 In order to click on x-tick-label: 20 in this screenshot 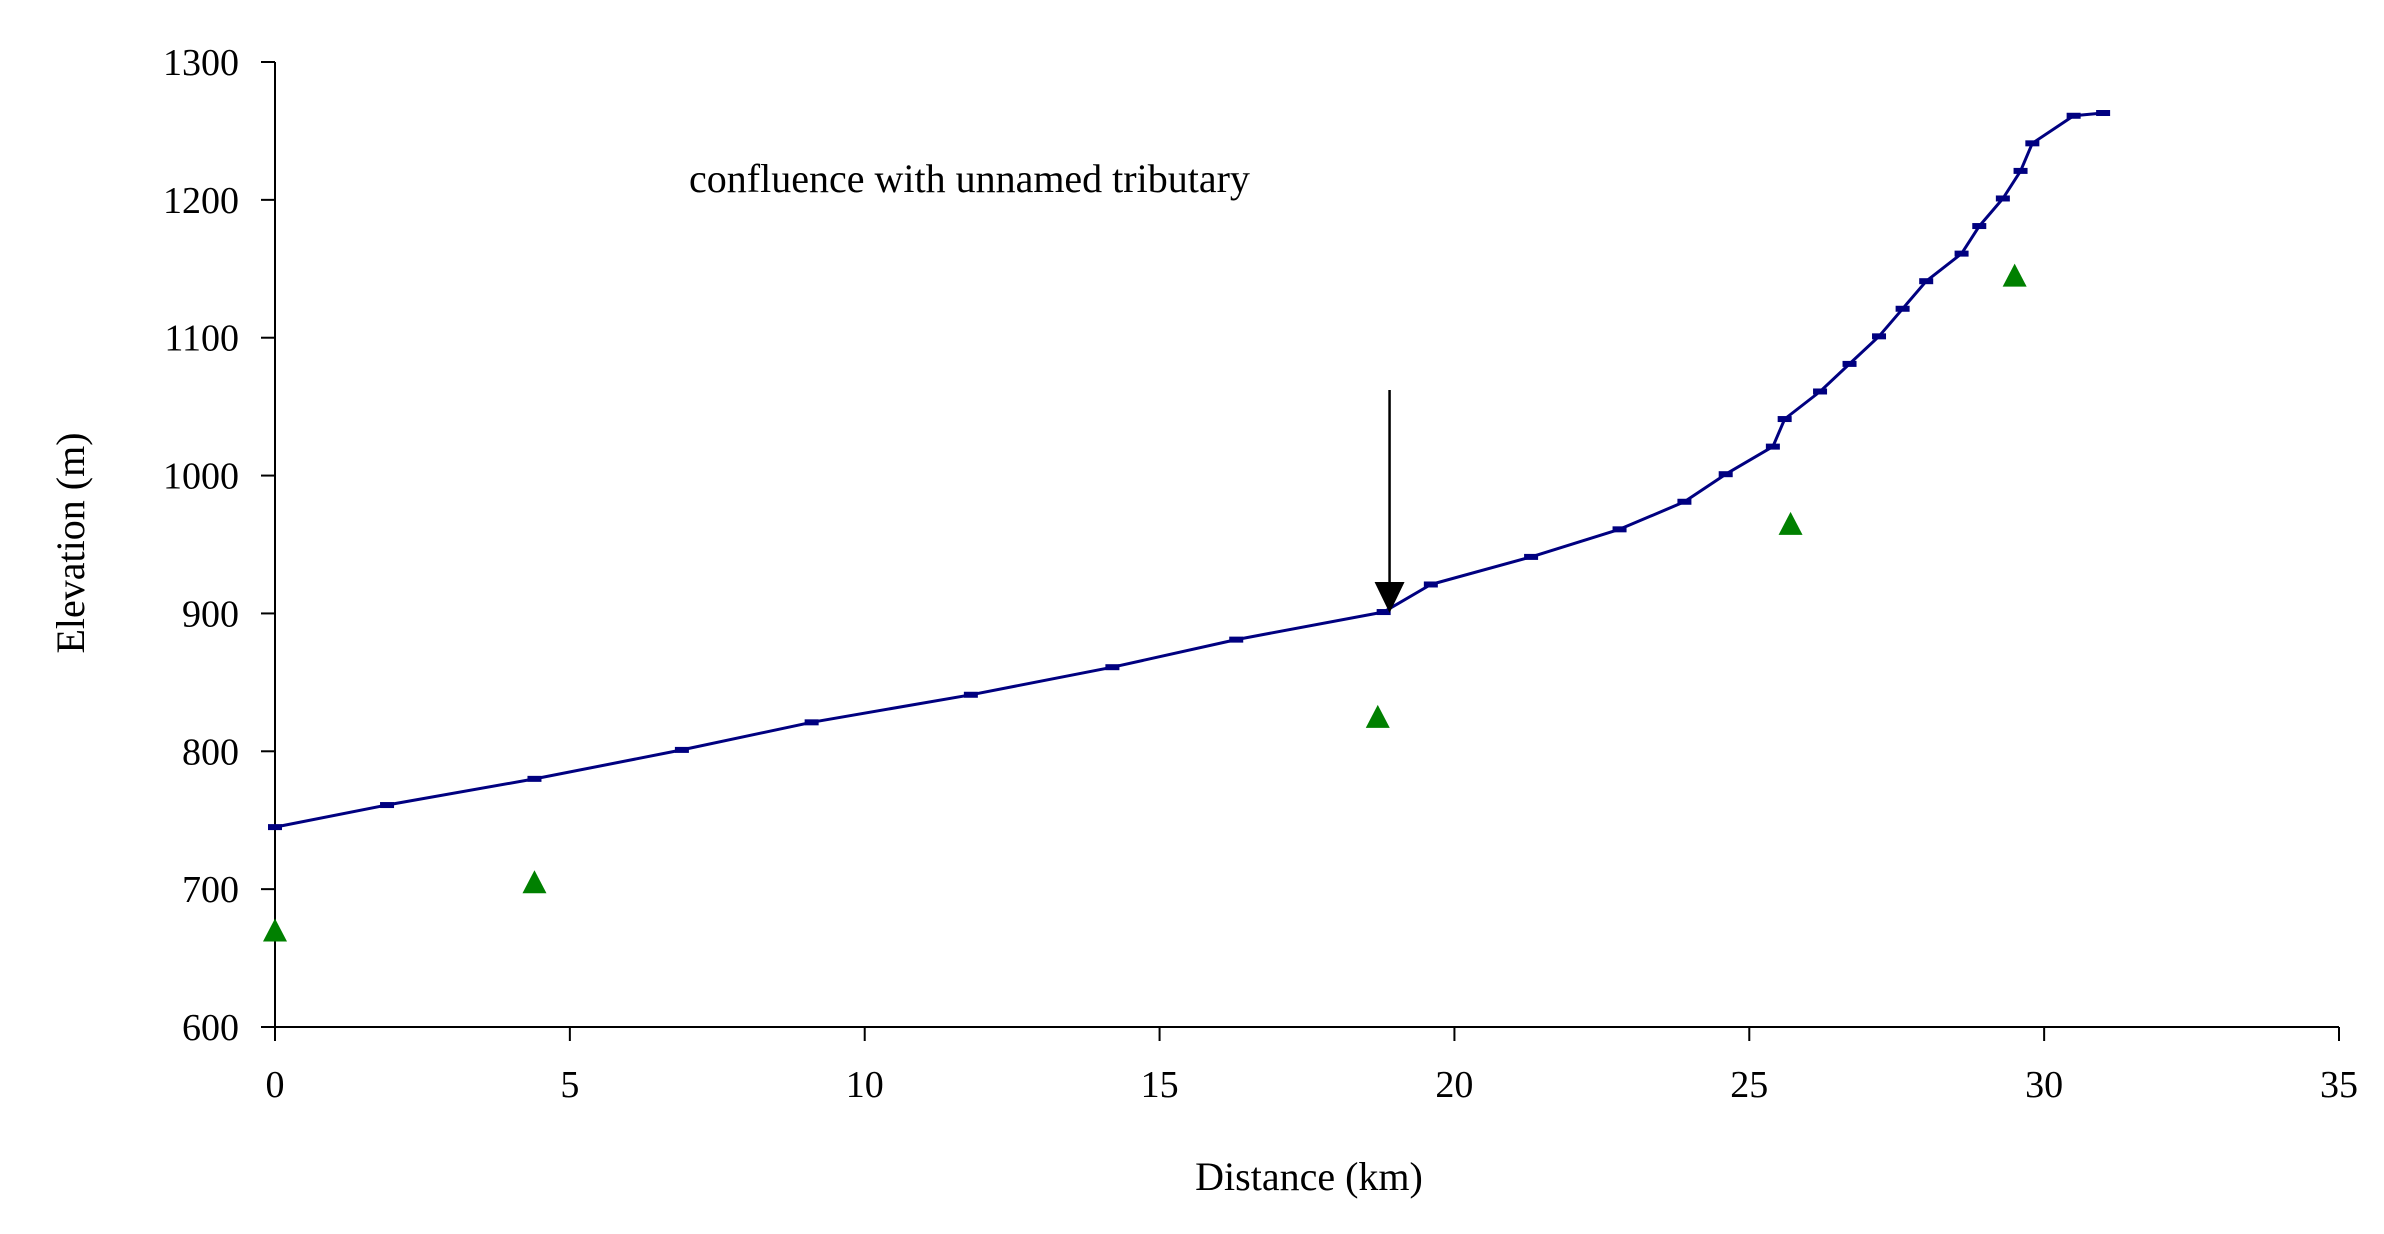, I will do `click(1454, 1085)`.